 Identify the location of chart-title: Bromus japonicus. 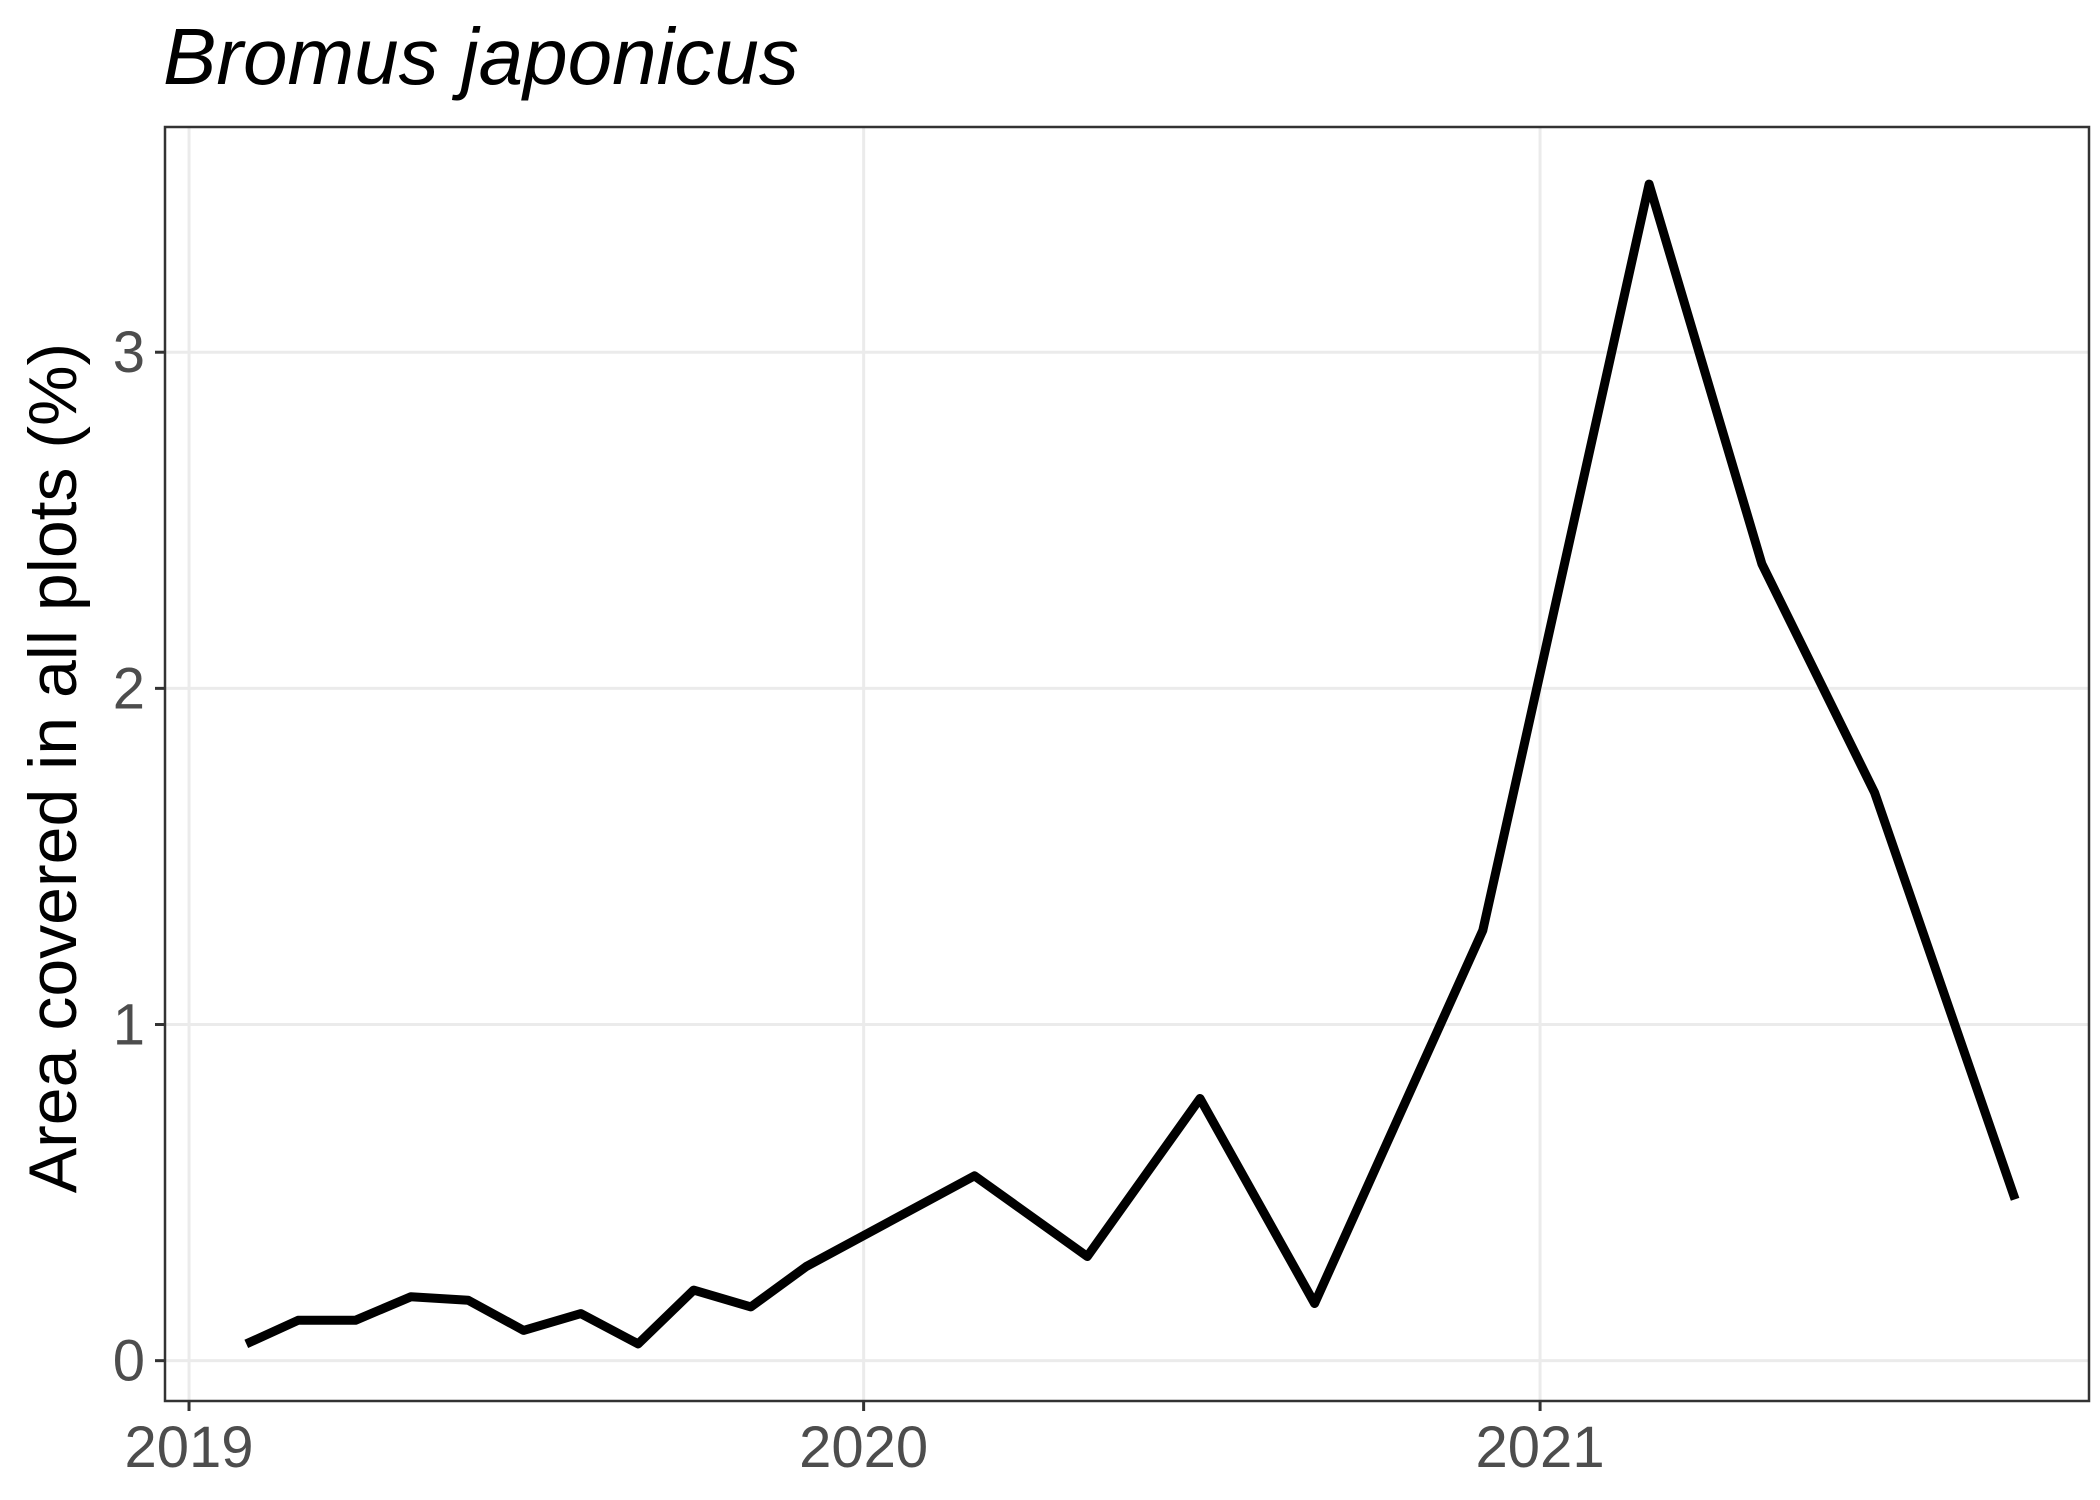
(481, 56).